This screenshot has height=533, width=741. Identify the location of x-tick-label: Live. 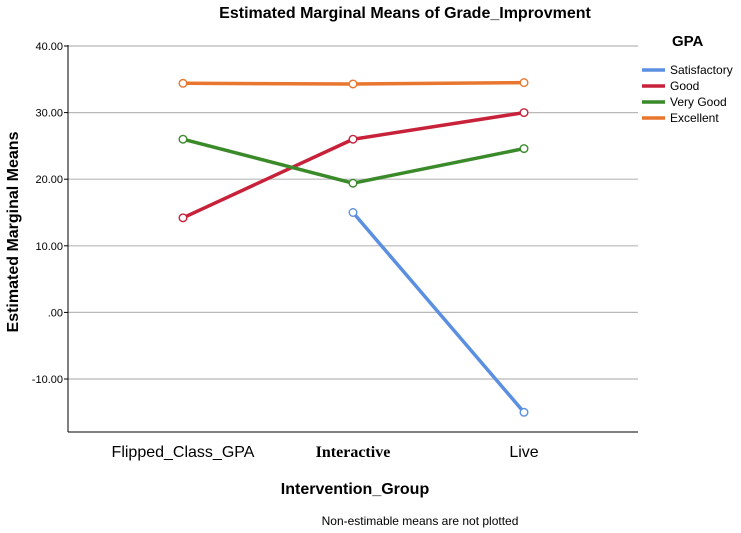
(523, 452).